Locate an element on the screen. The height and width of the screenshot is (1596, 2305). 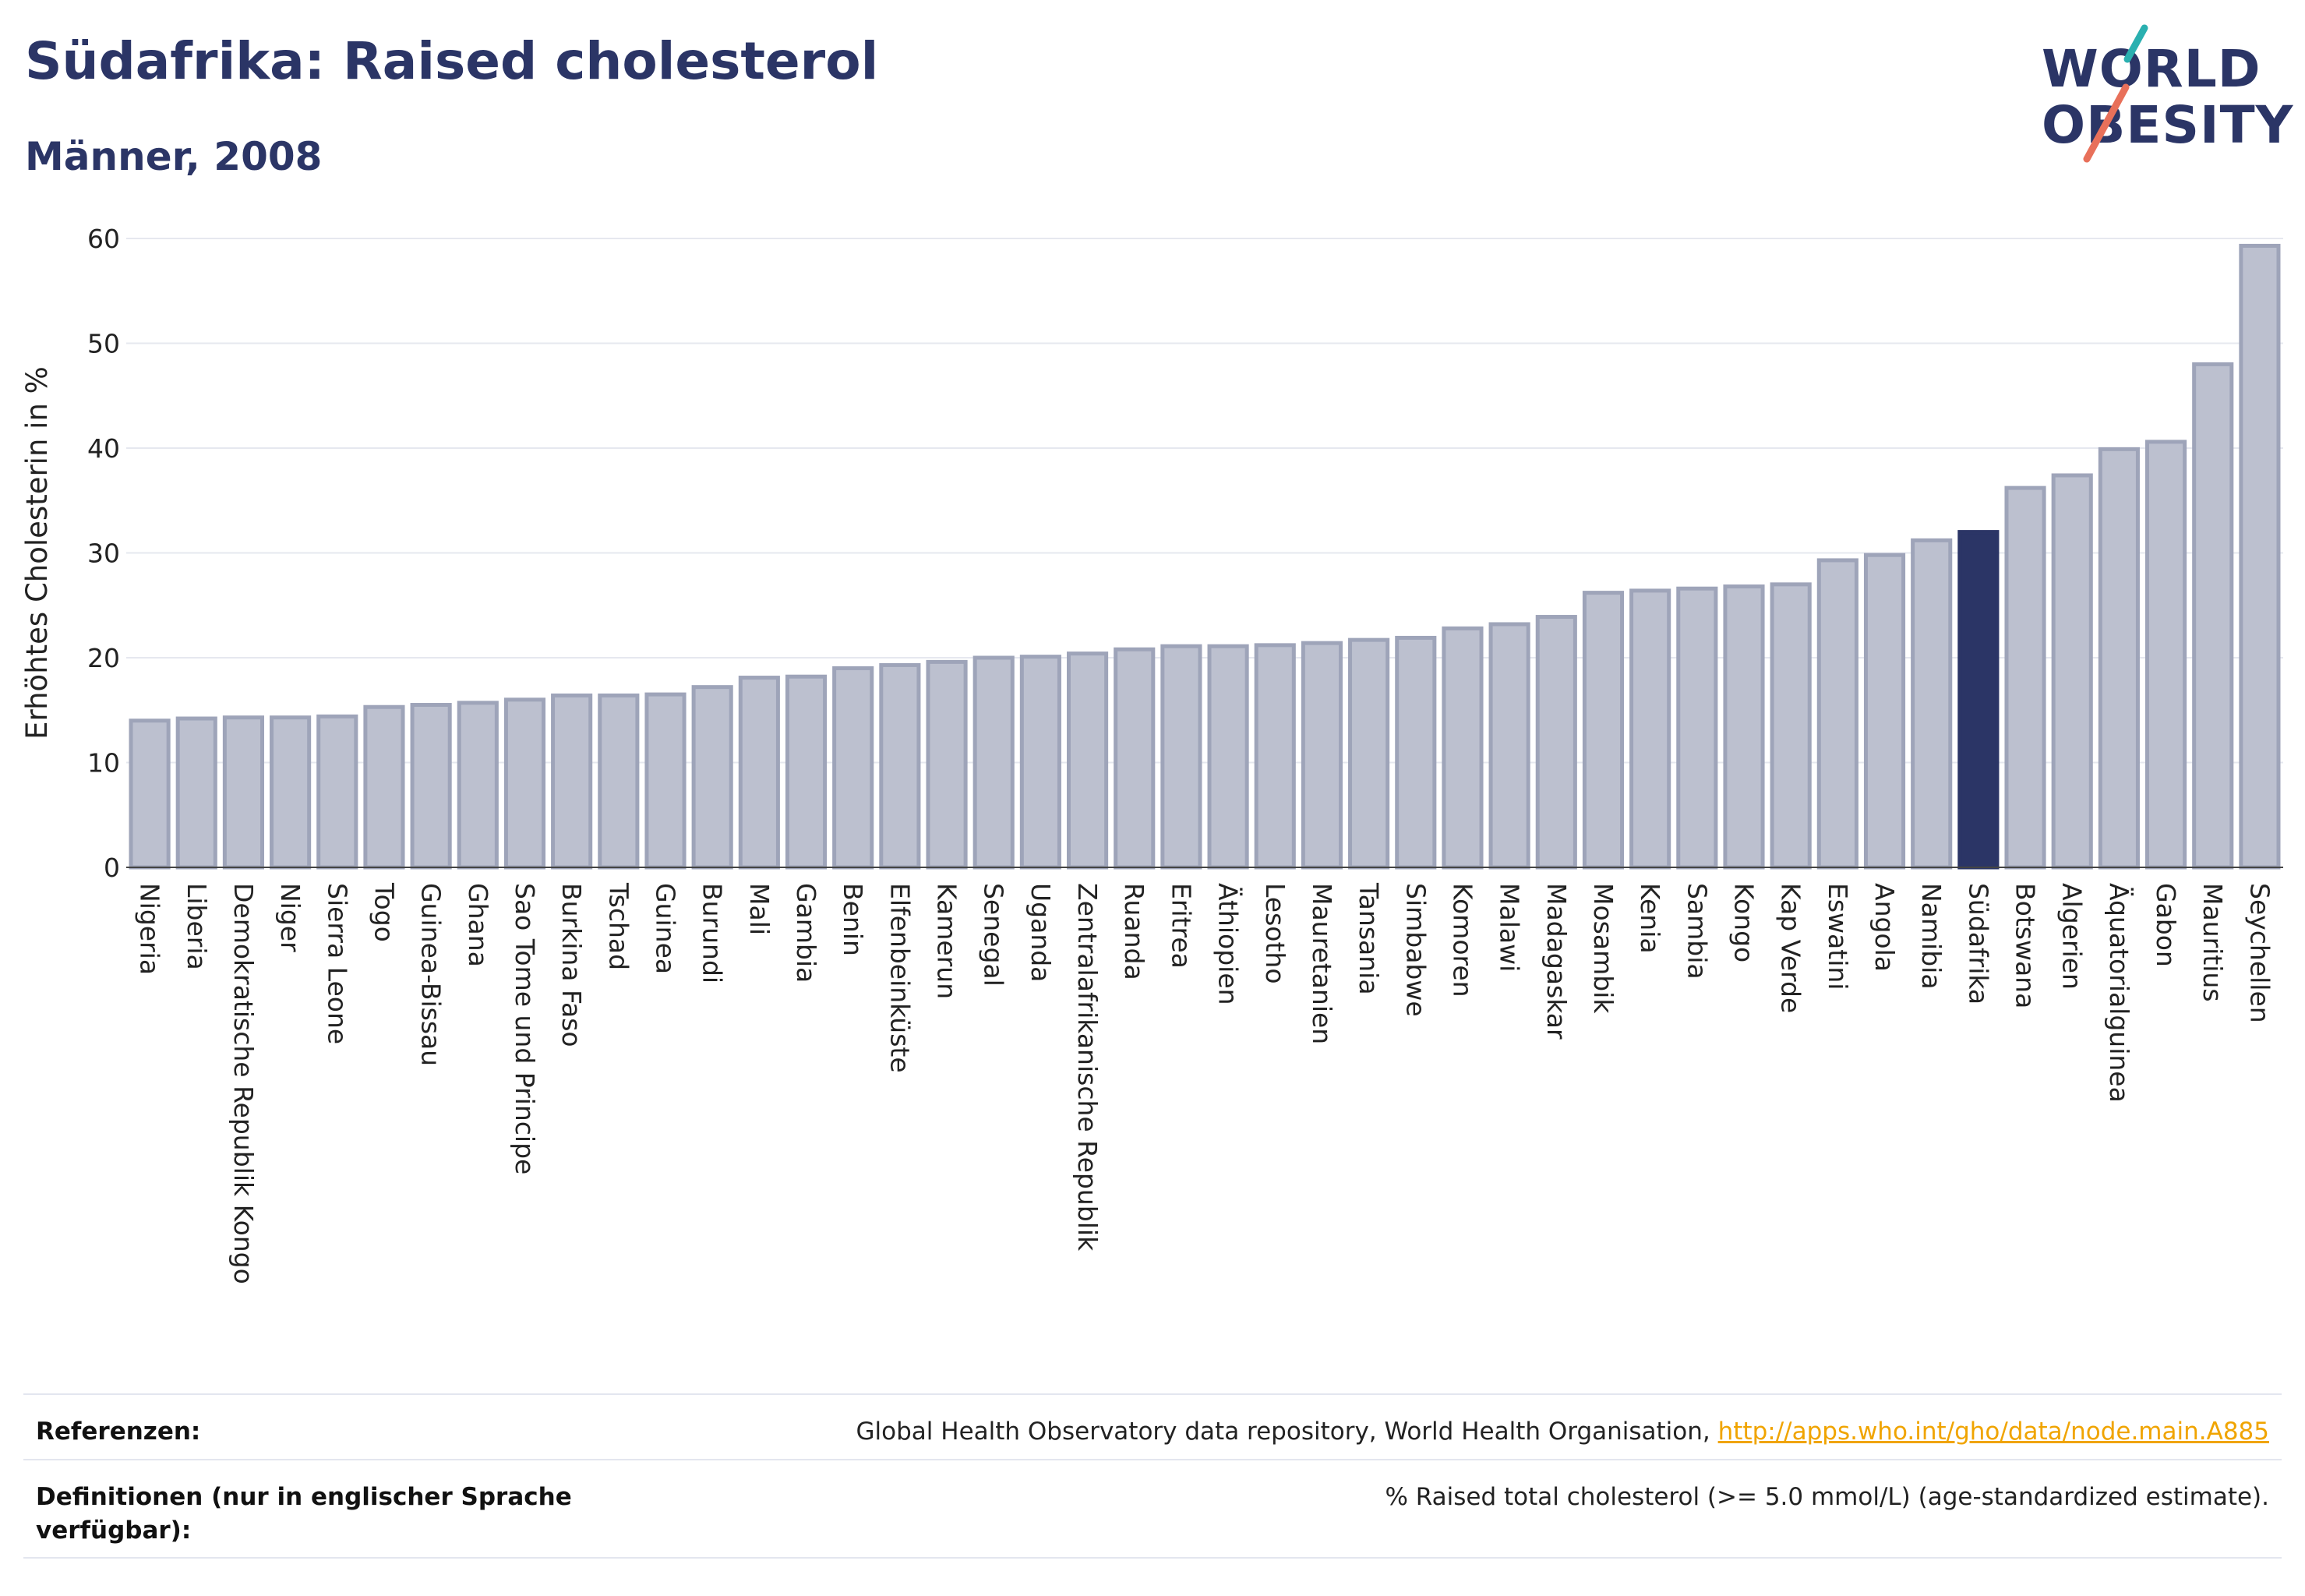
x-tick-label: Gabon is located at coordinates (2166, 925).